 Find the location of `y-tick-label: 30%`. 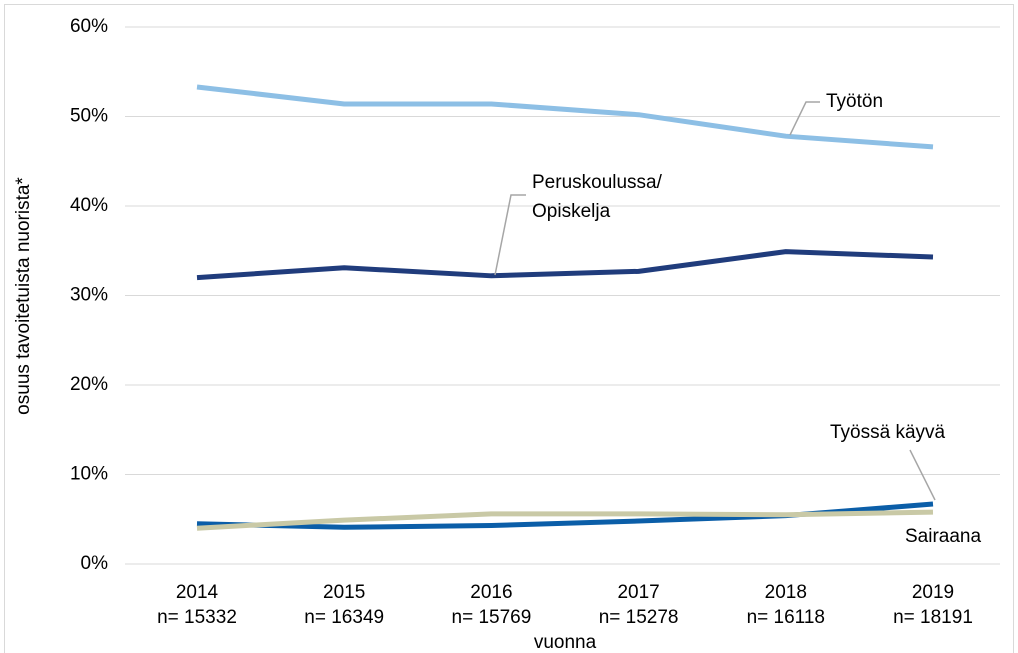

y-tick-label: 30% is located at coordinates (89, 295).